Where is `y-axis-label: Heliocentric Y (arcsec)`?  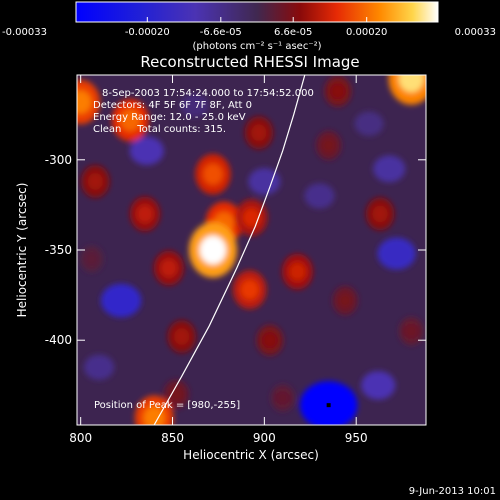 y-axis-label: Heliocentric Y (arcsec) is located at coordinates (22, 250).